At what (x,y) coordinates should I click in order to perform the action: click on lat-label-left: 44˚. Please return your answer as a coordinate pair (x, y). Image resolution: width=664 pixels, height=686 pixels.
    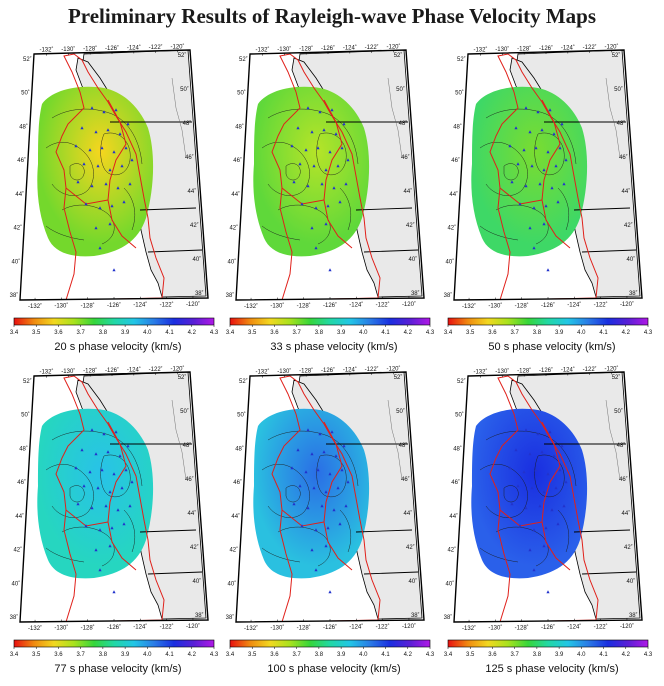
    Looking at the image, I should click on (453, 194).